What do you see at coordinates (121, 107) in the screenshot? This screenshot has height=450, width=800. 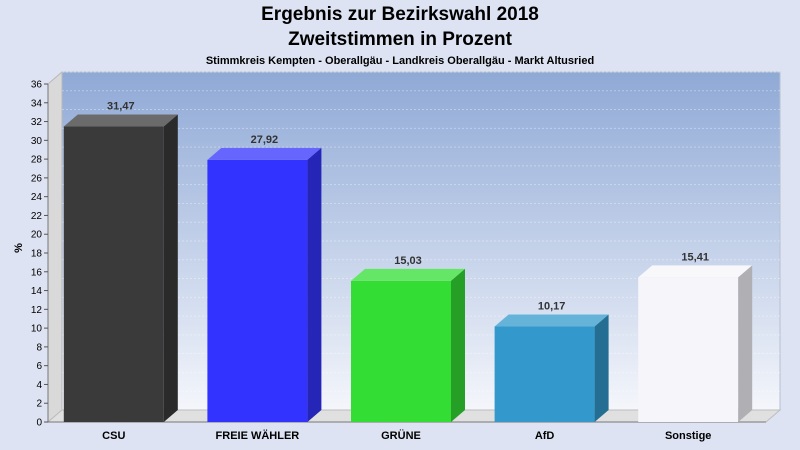 I see `data-label: 31,47` at bounding box center [121, 107].